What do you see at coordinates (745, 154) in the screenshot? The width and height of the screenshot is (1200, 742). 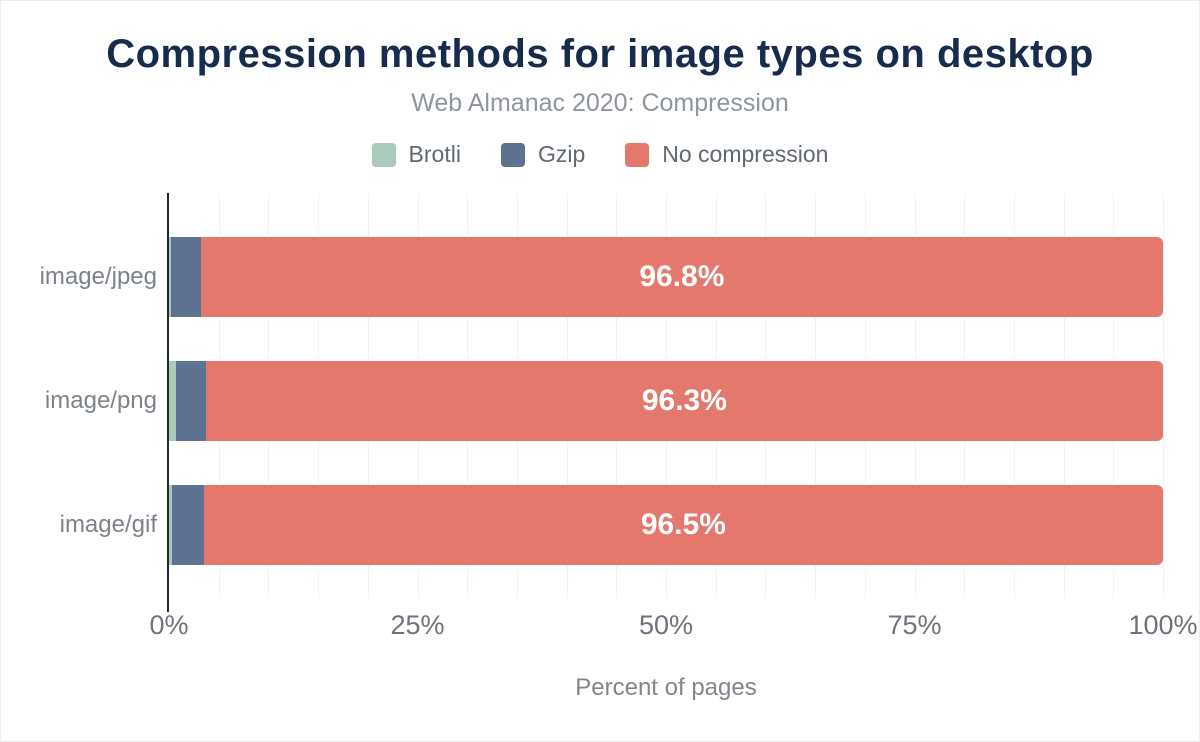 I see `legend-label-no-compression: No compression` at bounding box center [745, 154].